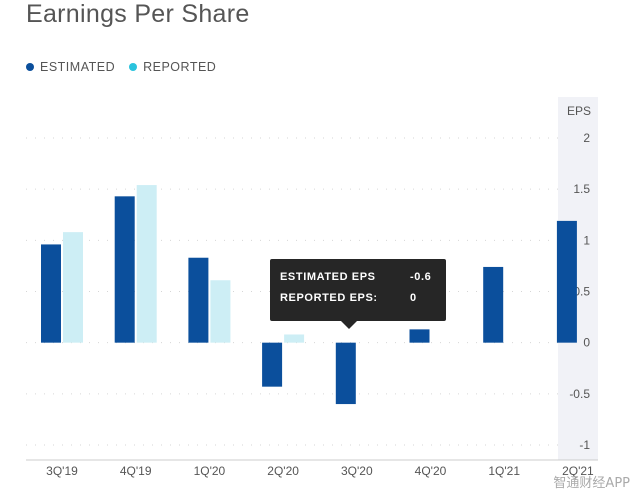 Image resolution: width=638 pixels, height=499 pixels. Describe the element at coordinates (421, 277) in the screenshot. I see `tooltip-estimated-value: -0.6` at that location.